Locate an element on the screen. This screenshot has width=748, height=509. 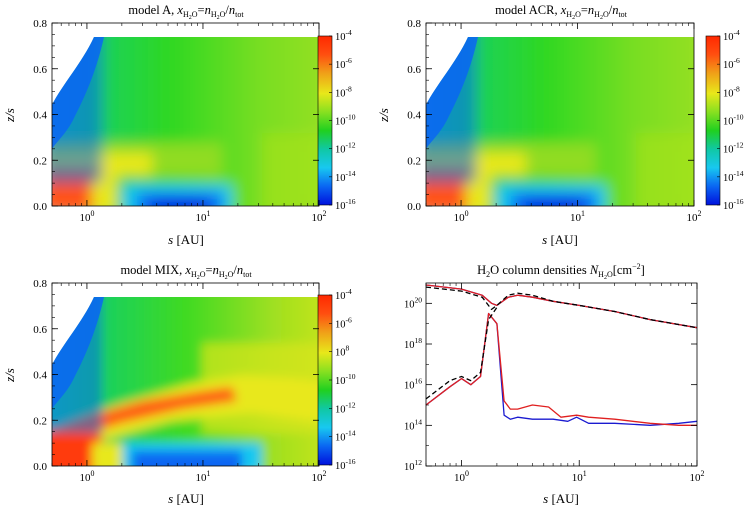
line-series-layer is located at coordinates (561, 355).